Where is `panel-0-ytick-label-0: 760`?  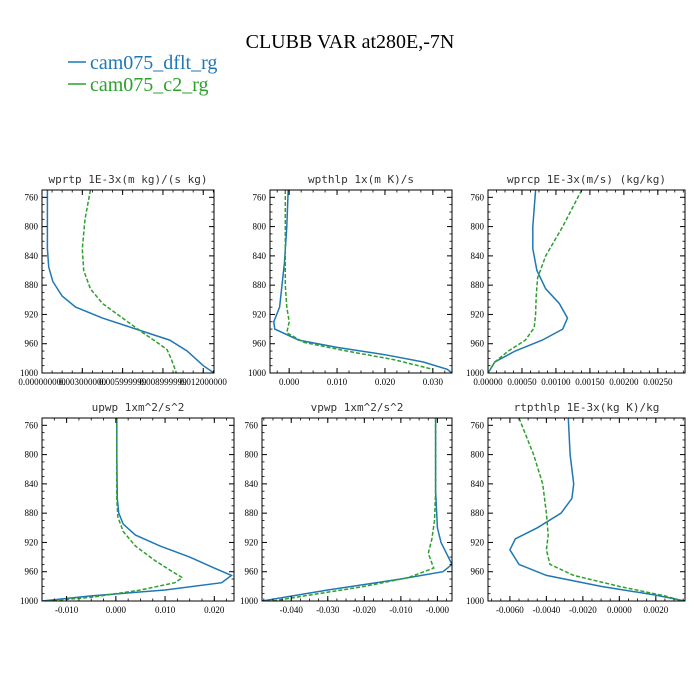 panel-0-ytick-label-0: 760 is located at coordinates (32, 197).